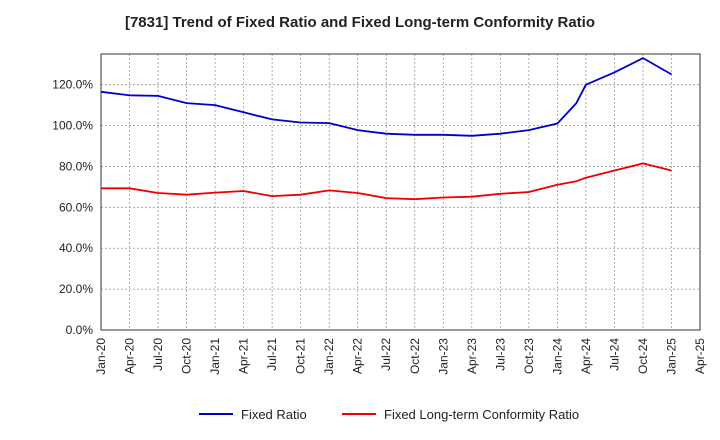  Describe the element at coordinates (700, 356) in the screenshot. I see `x-tick-label: Apr-25` at that location.